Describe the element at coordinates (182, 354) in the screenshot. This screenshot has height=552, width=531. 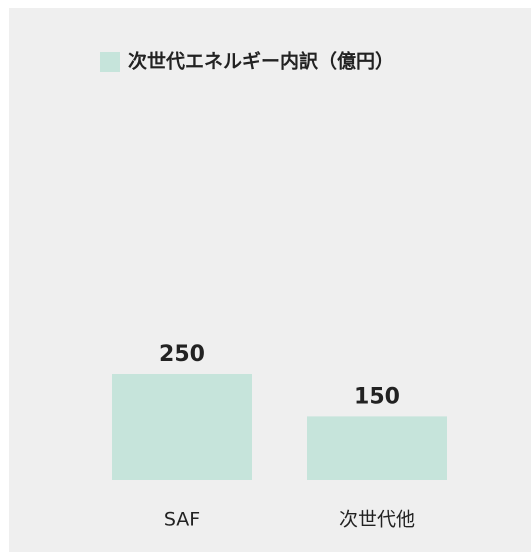
I see `value-label: 250` at that location.